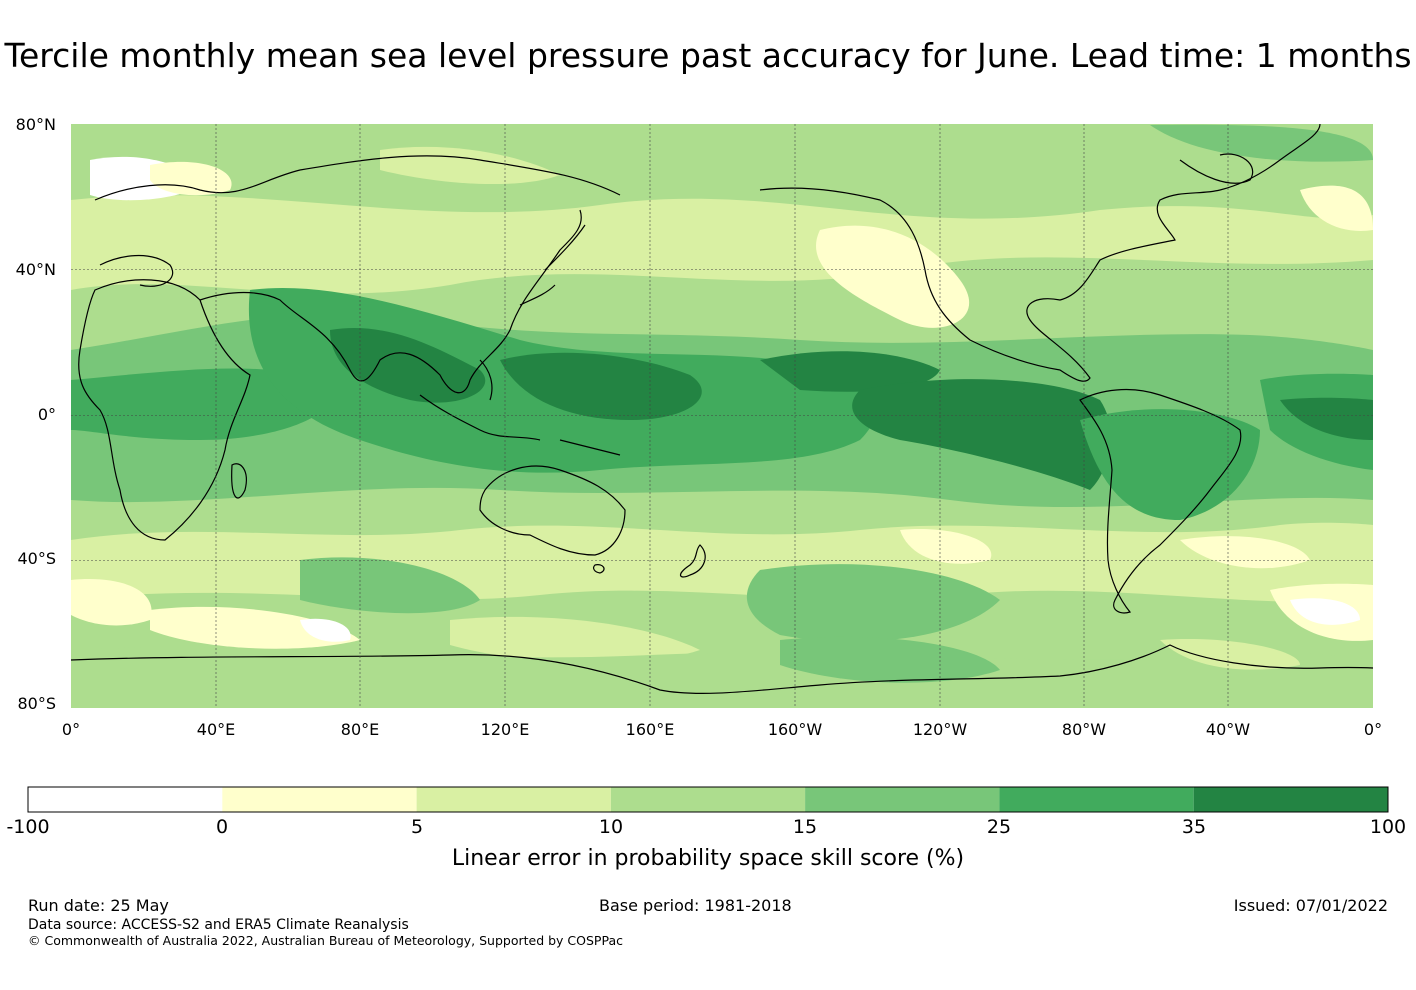 Image resolution: width=1416 pixels, height=990 pixels. Describe the element at coordinates (98, 905) in the screenshot. I see `run-date: Run date: 25 May` at that location.